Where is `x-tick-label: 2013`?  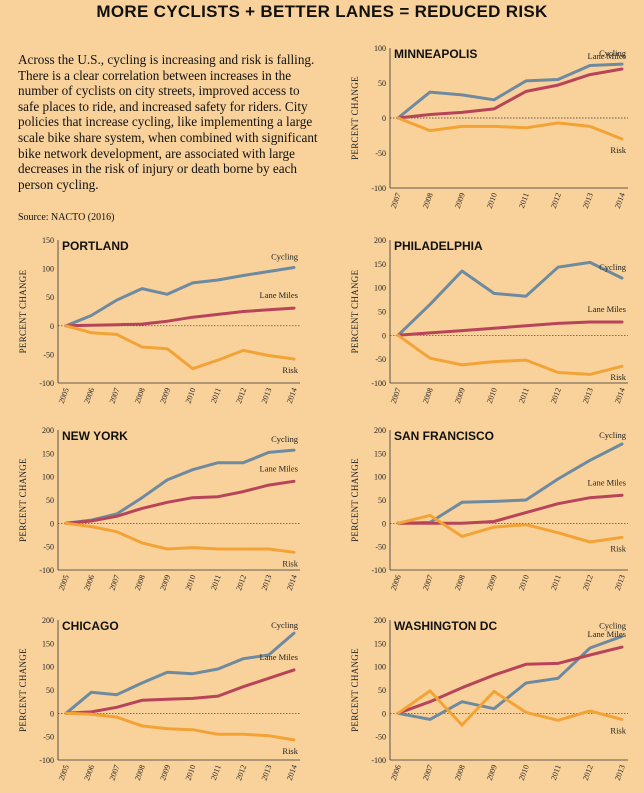 x-tick-label: 2013 is located at coordinates (620, 773).